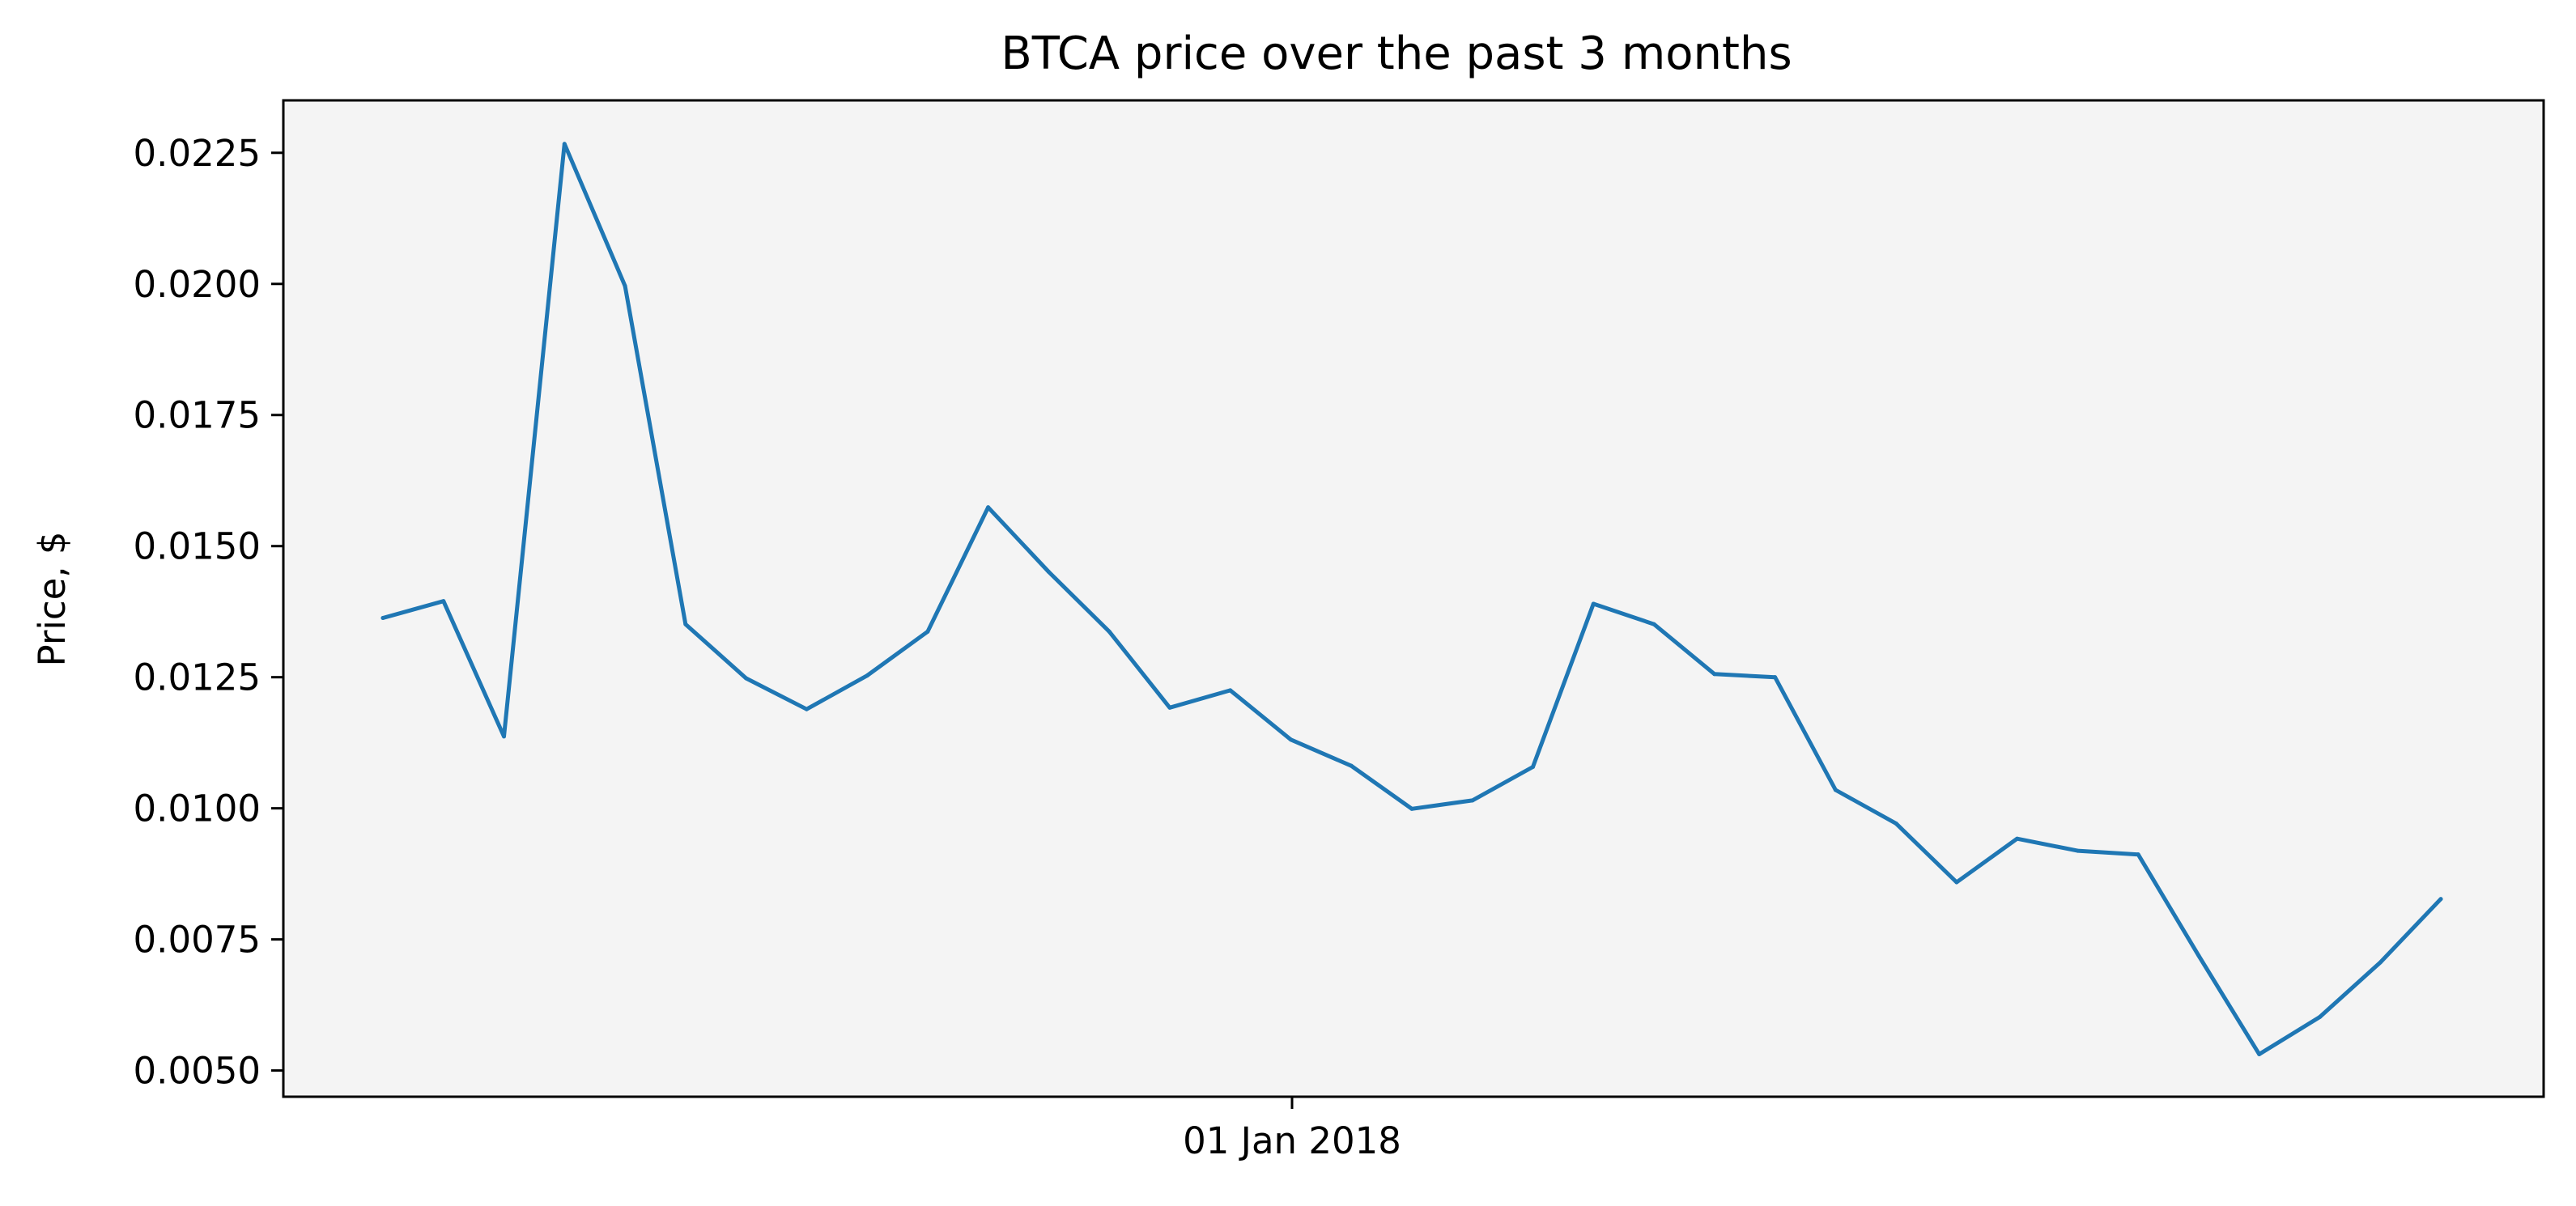 Image resolution: width=2576 pixels, height=1206 pixels. Describe the element at coordinates (198, 153) in the screenshot. I see `y-tick-label: 0.0225` at that location.